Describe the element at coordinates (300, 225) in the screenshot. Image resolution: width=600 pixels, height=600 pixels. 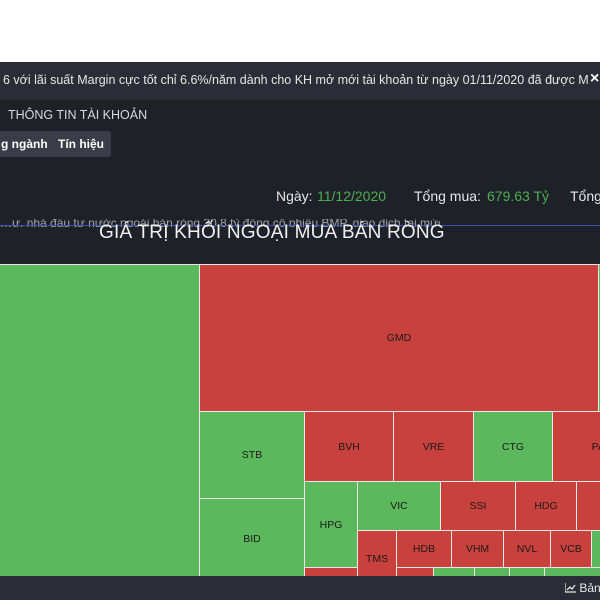
I see `divider` at that location.